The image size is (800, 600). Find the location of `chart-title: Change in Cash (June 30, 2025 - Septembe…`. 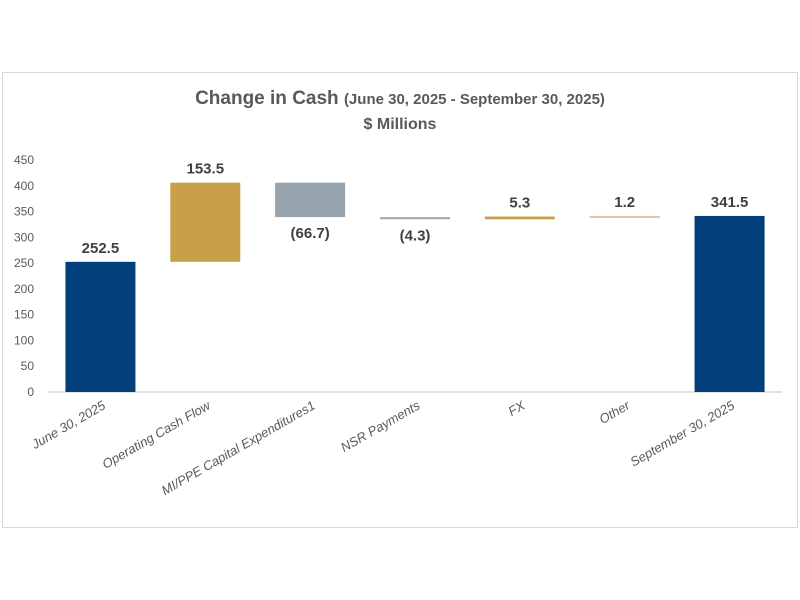

chart-title: Change in Cash (June 30, 2025 - Septembe… is located at coordinates (400, 99).